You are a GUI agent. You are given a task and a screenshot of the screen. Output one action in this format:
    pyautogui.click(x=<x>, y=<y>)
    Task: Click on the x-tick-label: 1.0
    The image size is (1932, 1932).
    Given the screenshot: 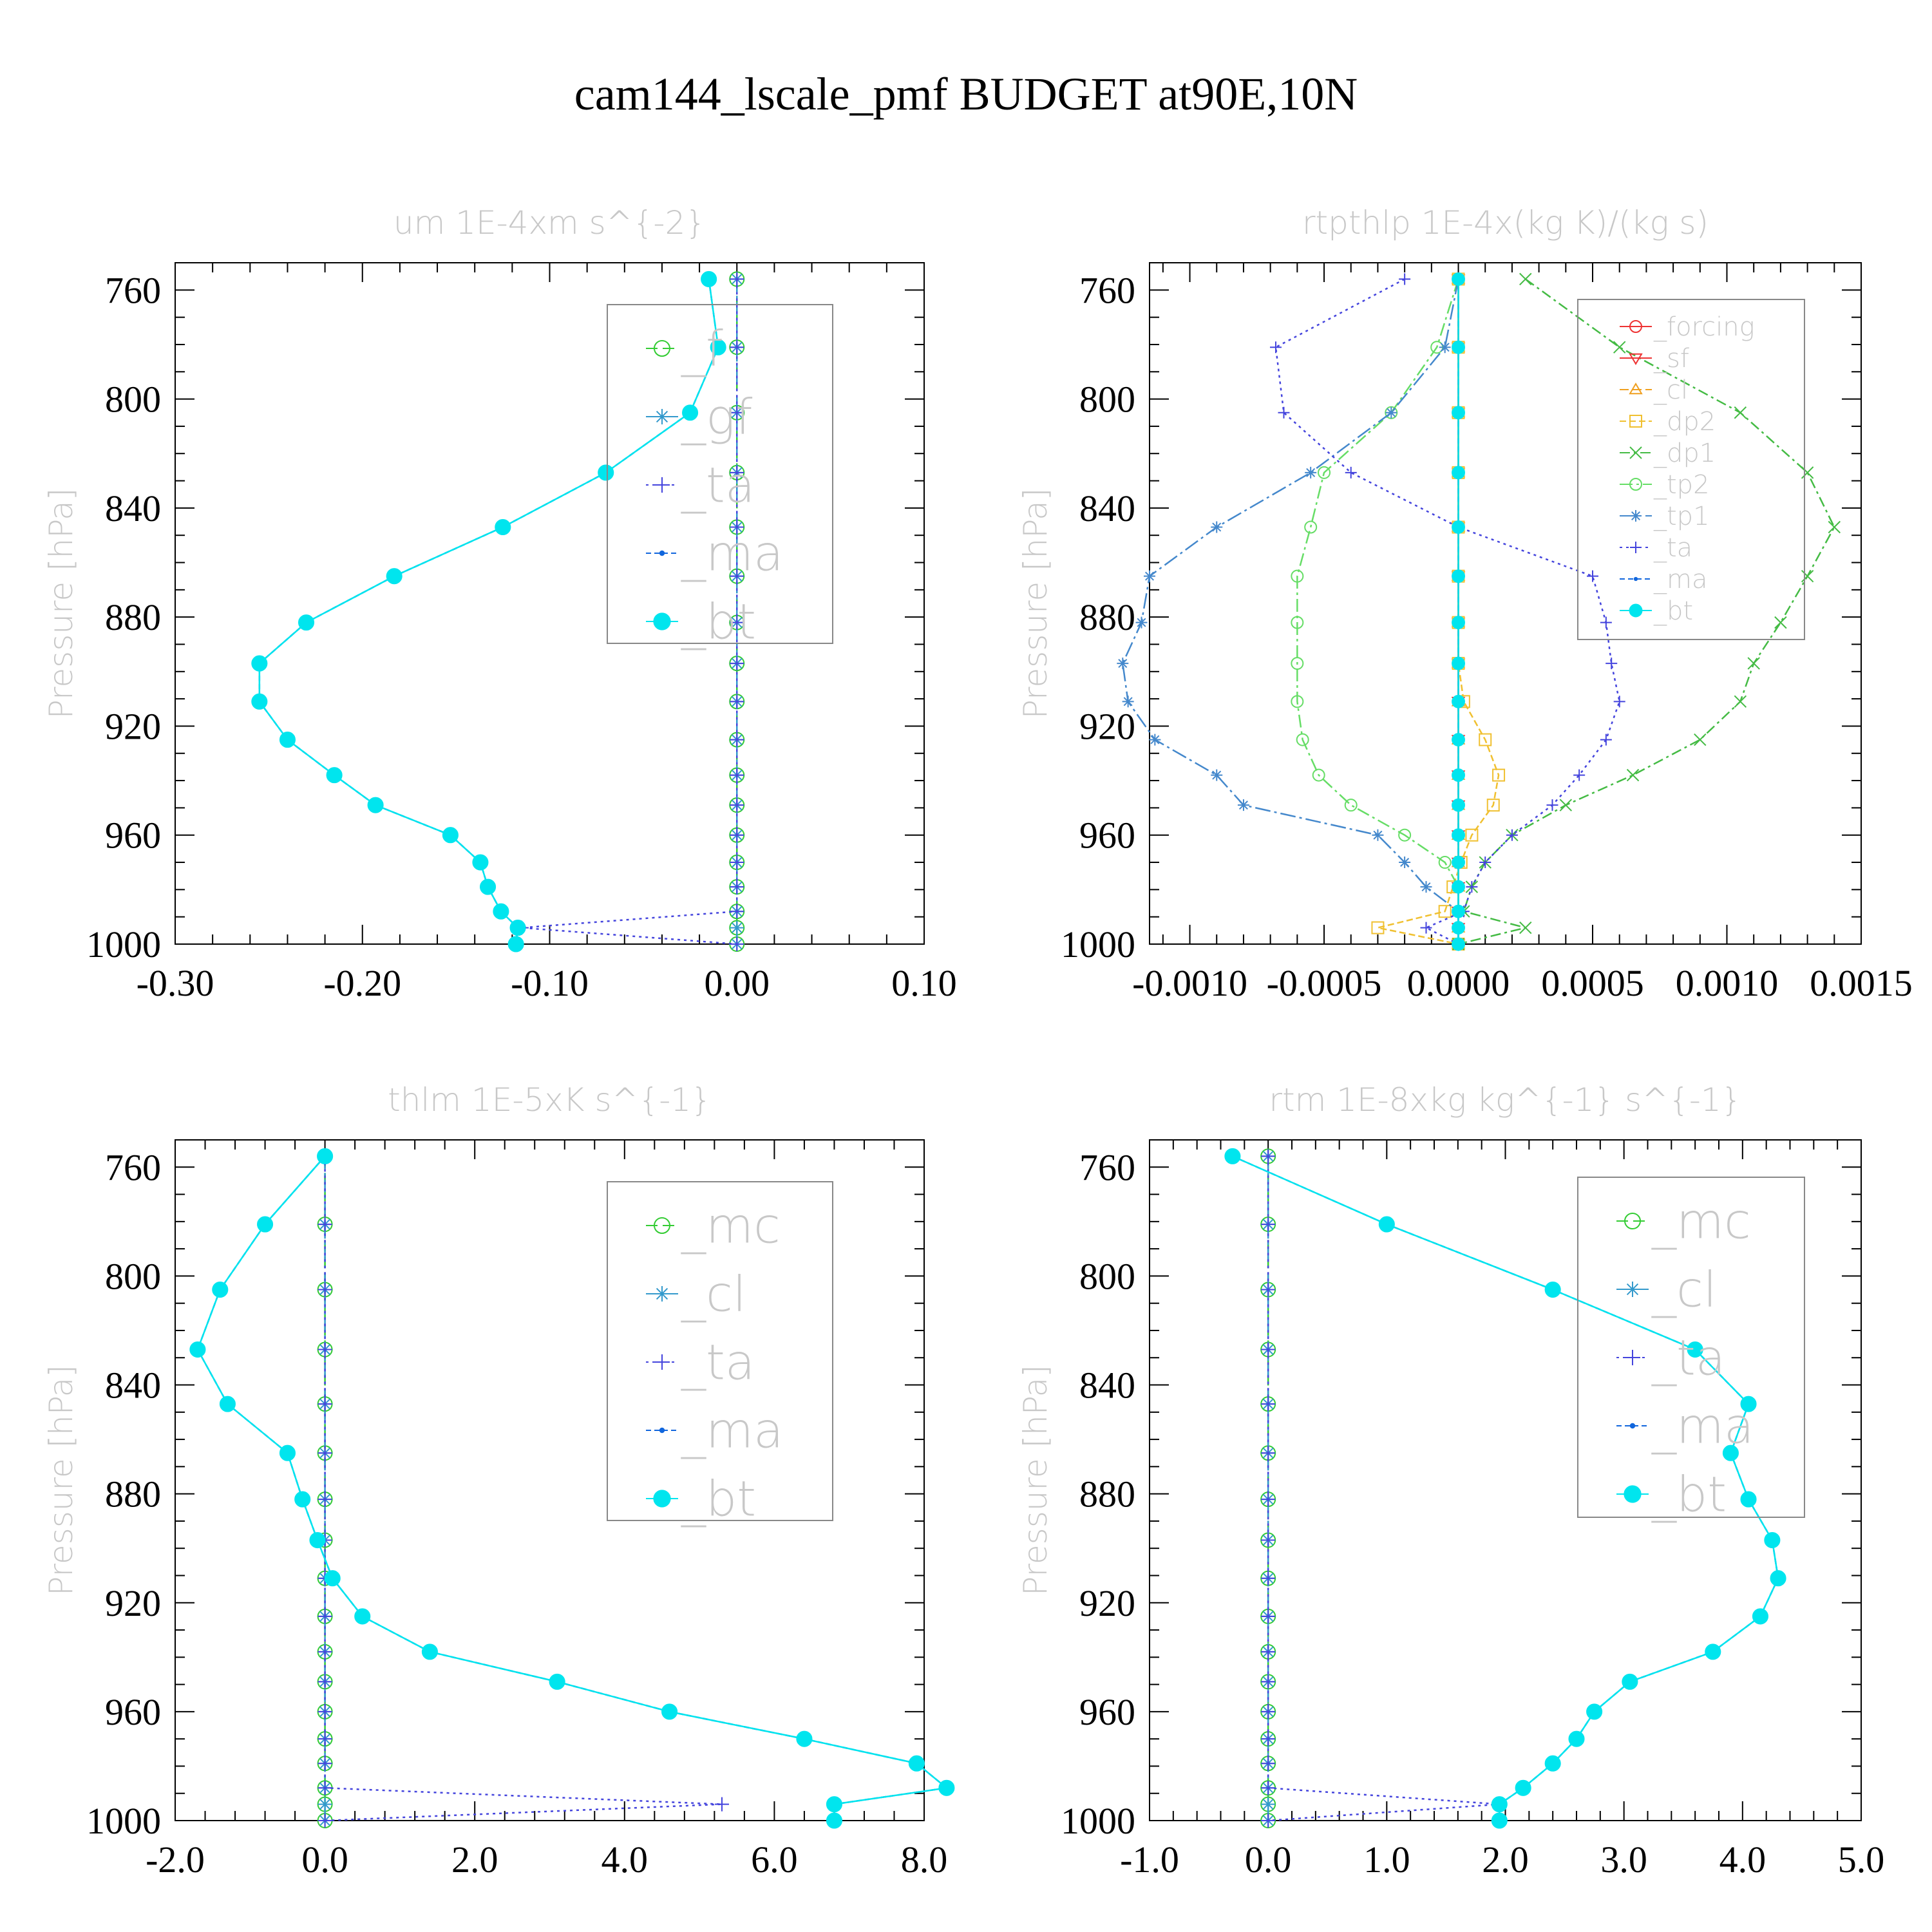 What is the action you would take?
    pyautogui.click(x=1386, y=1859)
    